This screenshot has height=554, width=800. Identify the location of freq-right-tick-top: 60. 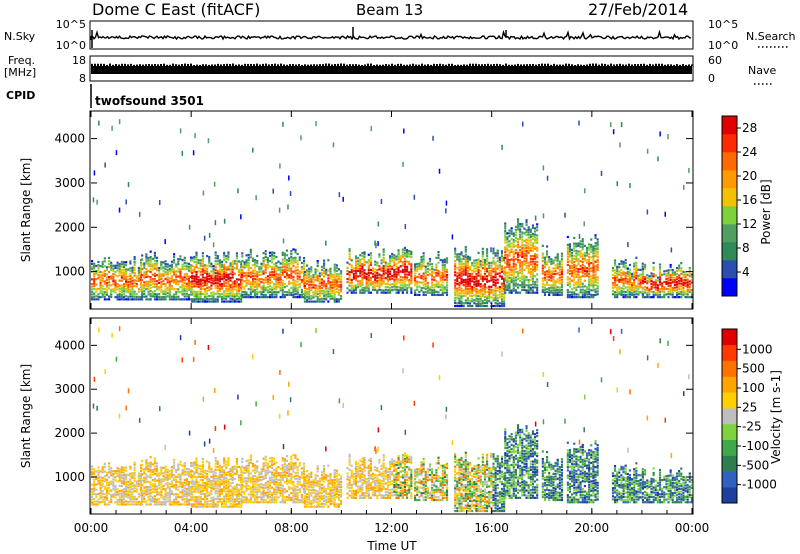
(715, 60).